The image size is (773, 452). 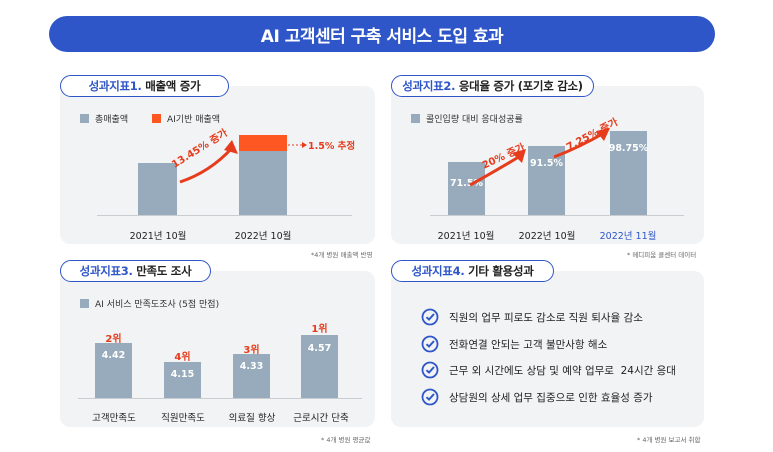 I want to click on legend-label: 총매출액, so click(x=112, y=120).